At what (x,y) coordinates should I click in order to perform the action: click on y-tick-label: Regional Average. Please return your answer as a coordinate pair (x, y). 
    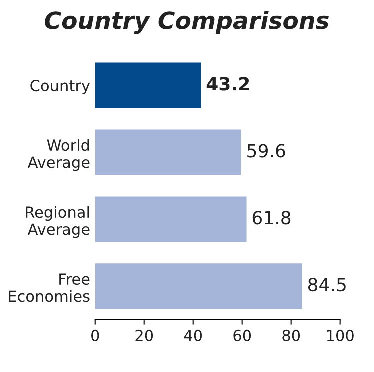
    Looking at the image, I should click on (58, 222).